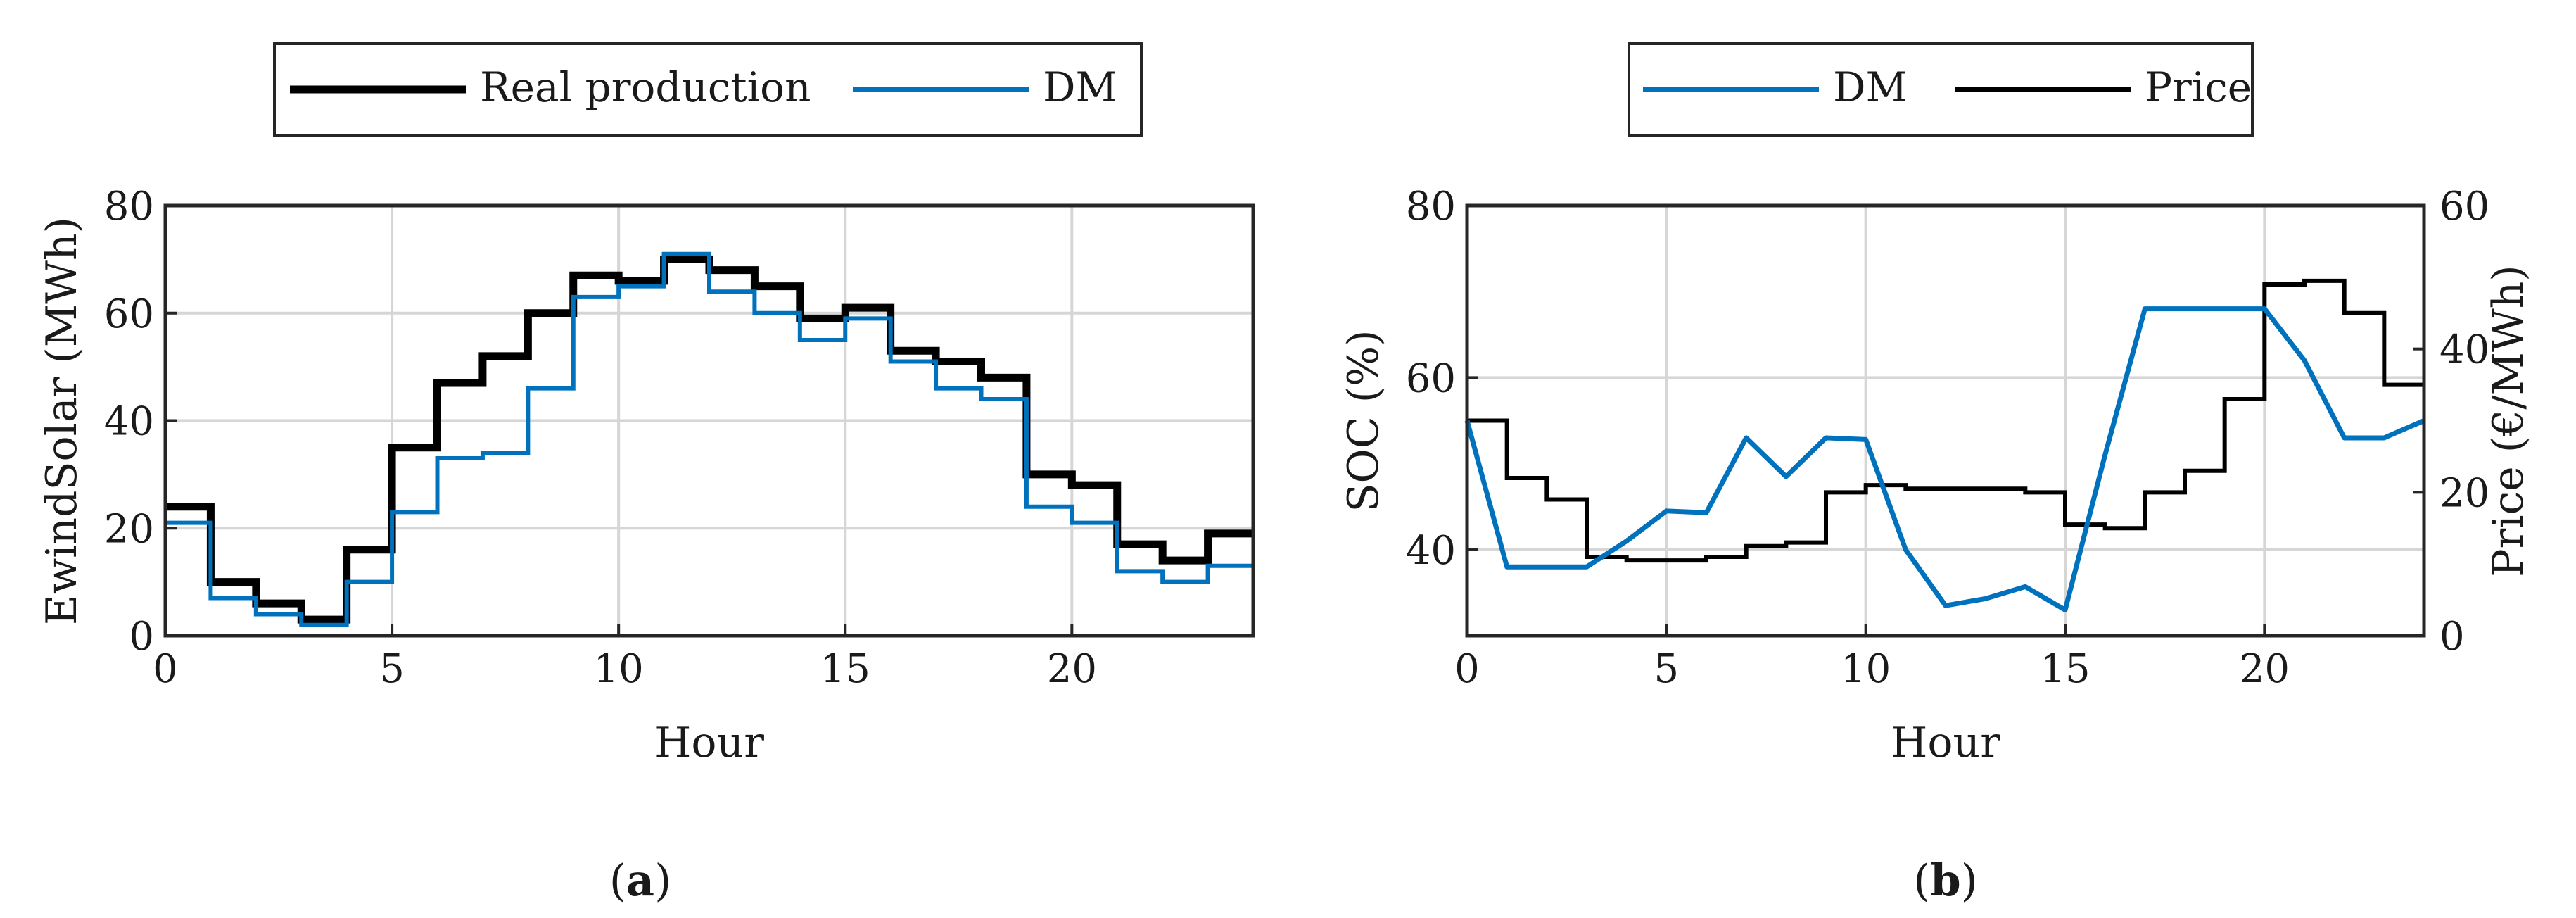  Describe the element at coordinates (1363, 421) in the screenshot. I see `panel-b-y-axis-label-left: SOC (%)` at that location.